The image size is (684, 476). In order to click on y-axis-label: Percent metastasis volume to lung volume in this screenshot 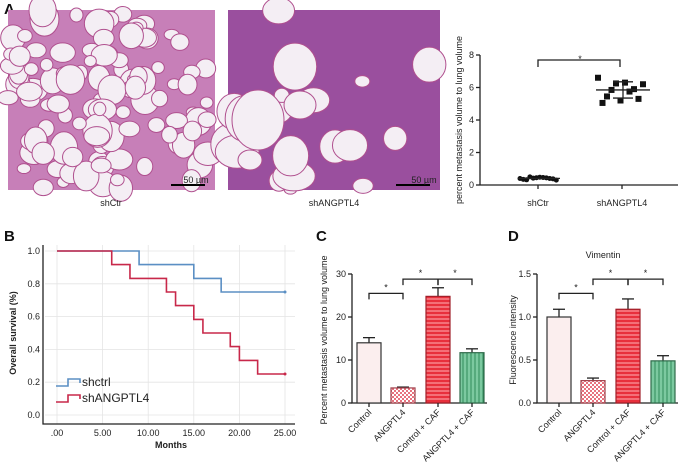, I will do `click(324, 339)`.